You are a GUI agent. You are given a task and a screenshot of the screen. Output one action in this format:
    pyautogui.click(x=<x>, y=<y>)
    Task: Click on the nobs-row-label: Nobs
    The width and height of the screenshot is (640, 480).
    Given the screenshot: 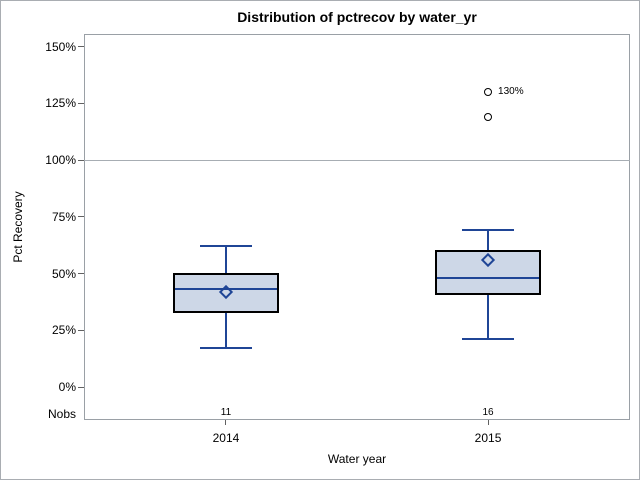 What is the action you would take?
    pyautogui.click(x=61, y=414)
    